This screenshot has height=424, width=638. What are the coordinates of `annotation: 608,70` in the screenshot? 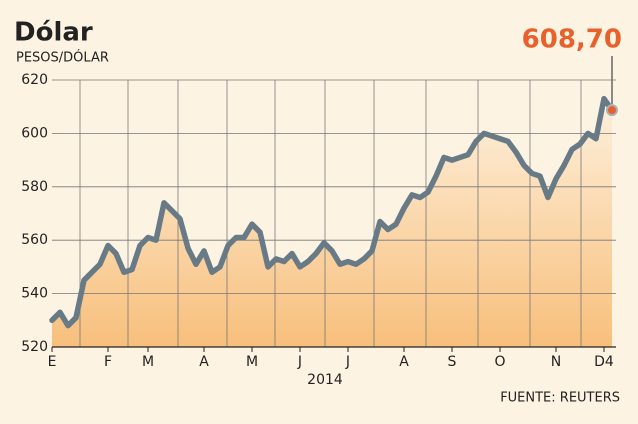 It's located at (572, 40).